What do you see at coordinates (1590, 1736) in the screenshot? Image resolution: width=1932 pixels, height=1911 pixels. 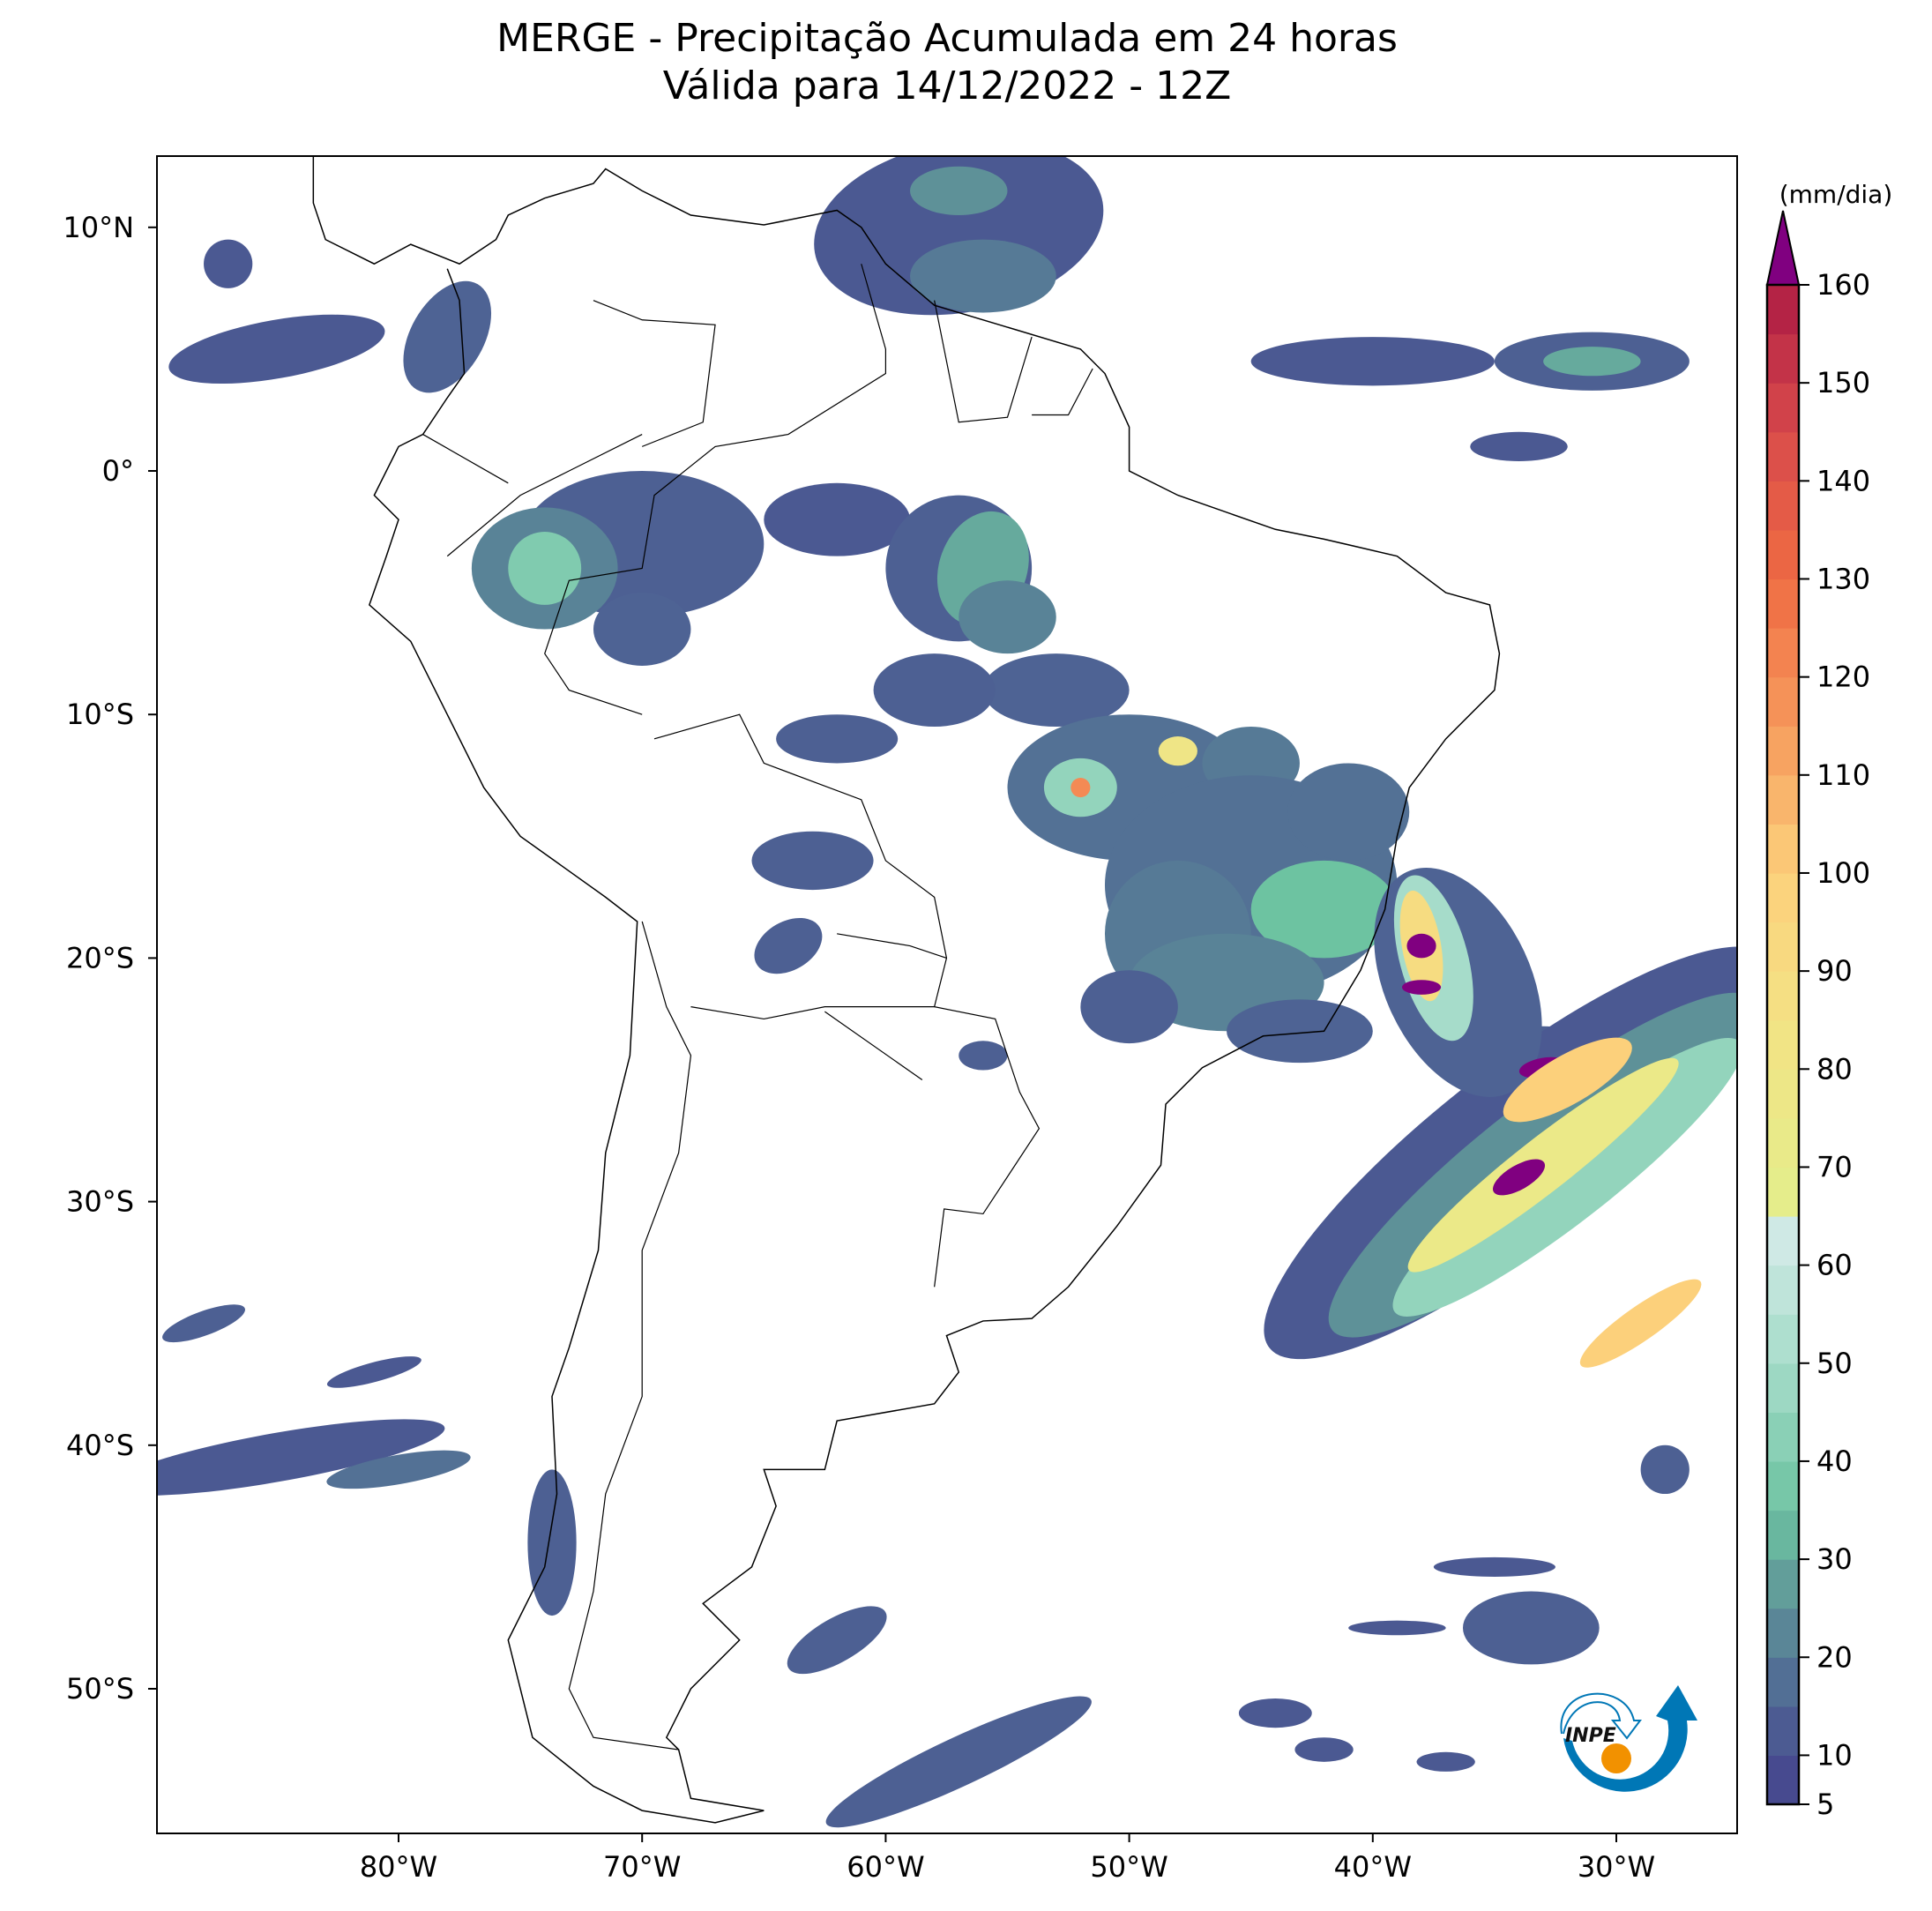 I see `logo-text: INPE` at bounding box center [1590, 1736].